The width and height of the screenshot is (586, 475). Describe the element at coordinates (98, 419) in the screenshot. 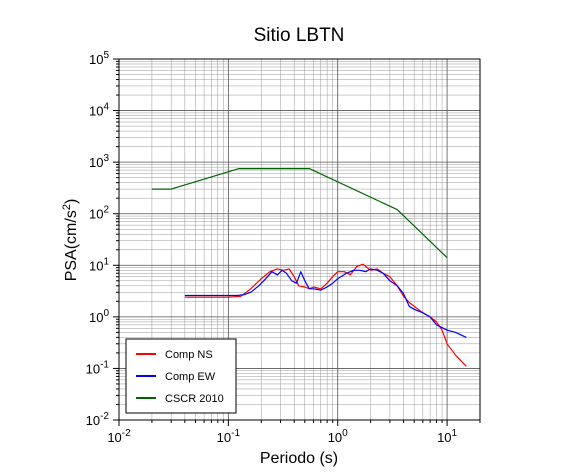

I see `y-tick-label: 10⁻²` at that location.